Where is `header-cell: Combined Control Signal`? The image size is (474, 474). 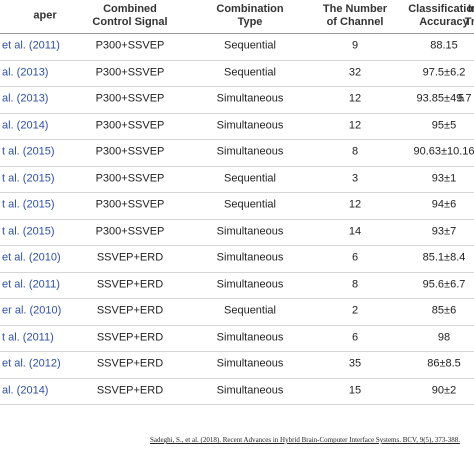
header-cell: Combined Control Signal is located at coordinates (130, 15).